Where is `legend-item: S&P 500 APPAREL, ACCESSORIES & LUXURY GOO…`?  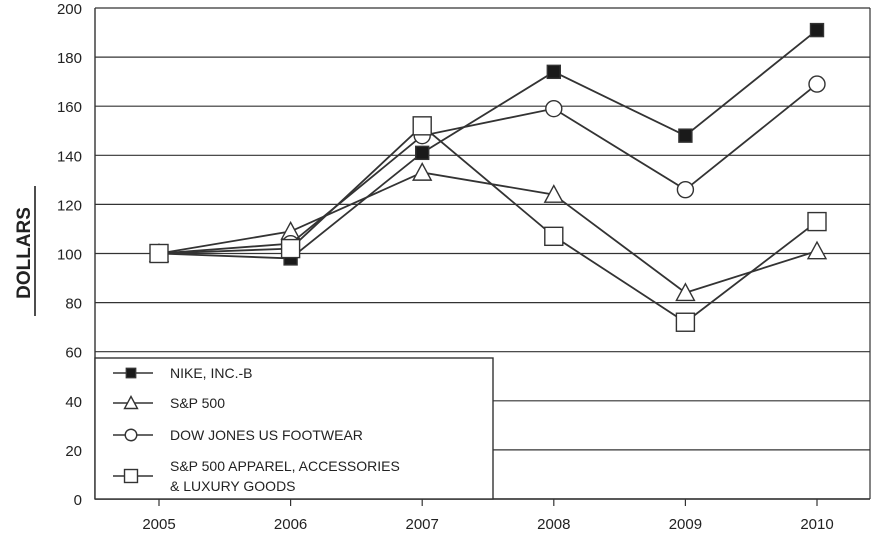 legend-item: S&P 500 APPAREL, ACCESSORIES & LUXURY GOO… is located at coordinates (256, 476).